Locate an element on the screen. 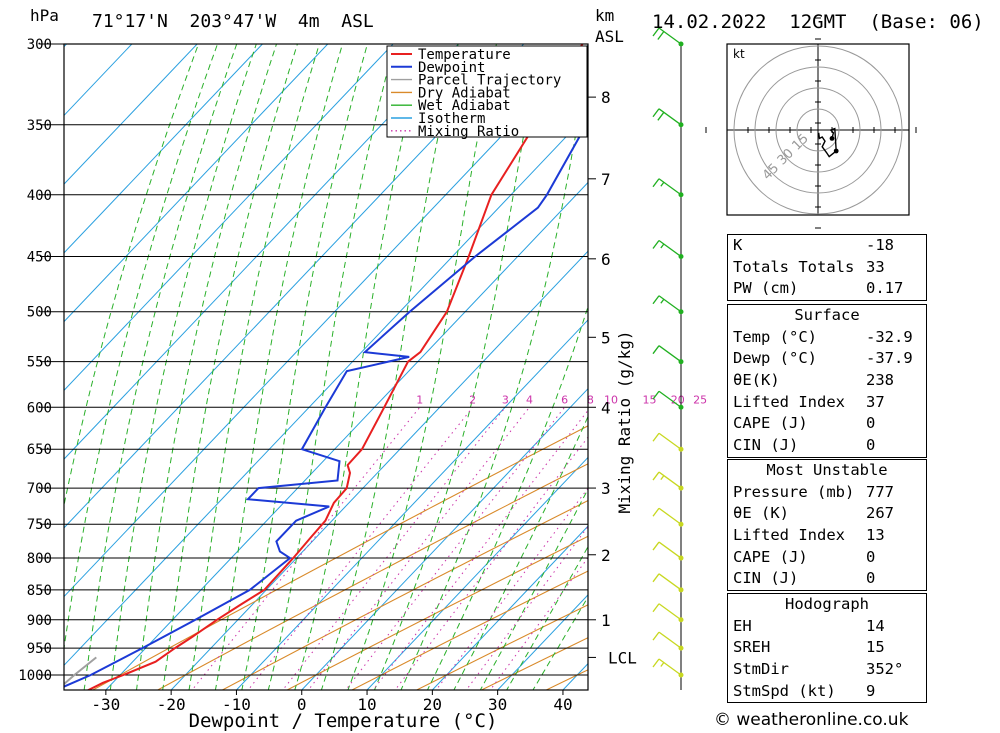 This screenshot has height=733, width=1000. x-tick-label: 30 is located at coordinates (497, 704).